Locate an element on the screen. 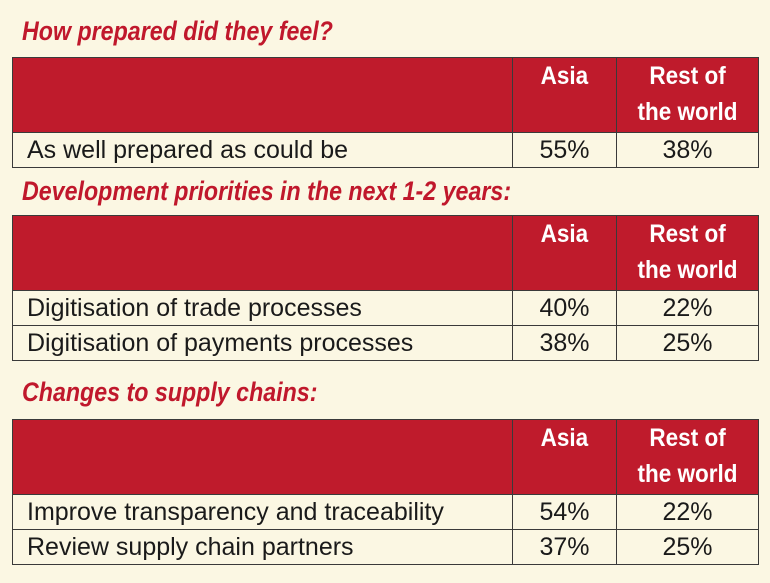 This screenshot has width=770, height=583. row-label: Digitisation of payments processes is located at coordinates (262, 343).